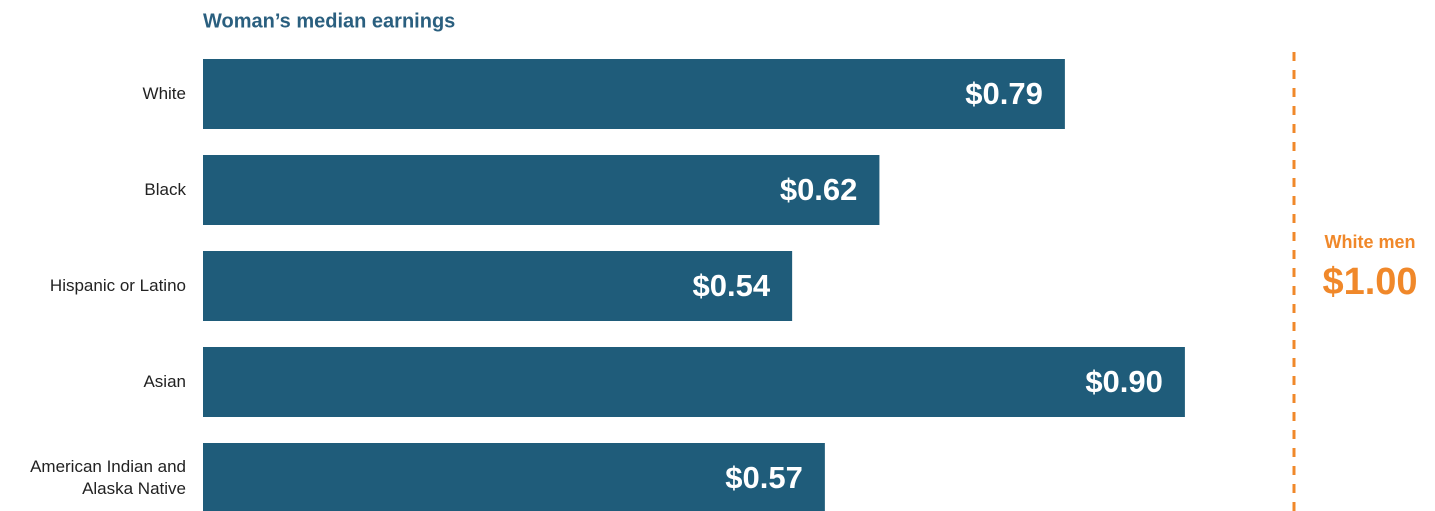  I want to click on category-label: American Indian and Alaska Native, so click(108, 477).